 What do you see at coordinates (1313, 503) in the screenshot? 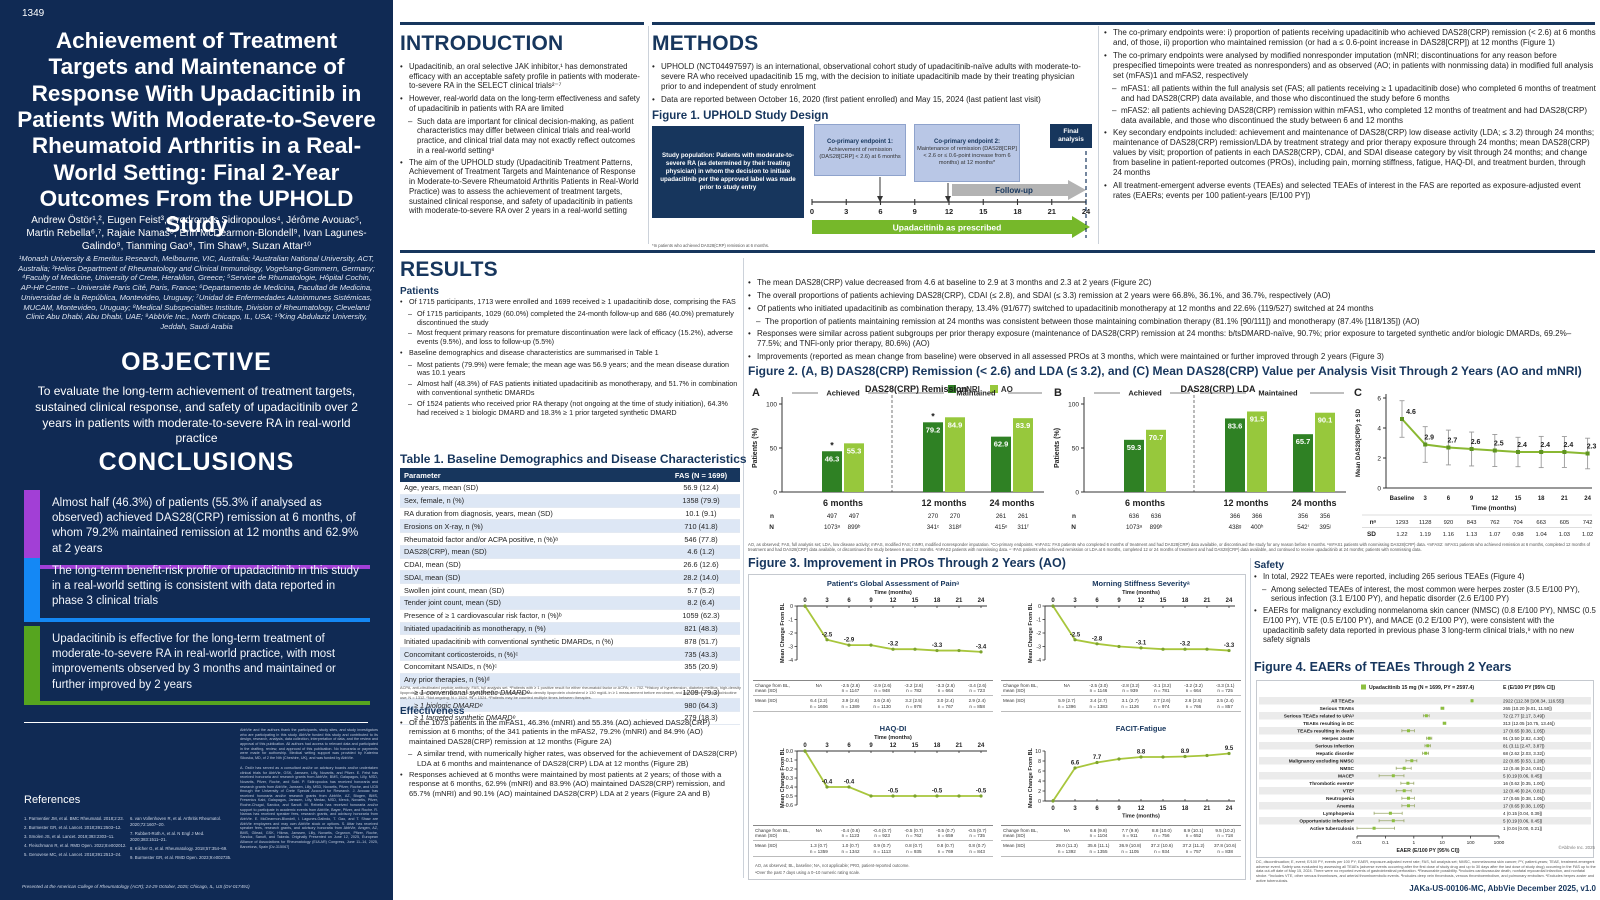
I see `svg-text: 24 months` at bounding box center [1313, 503].